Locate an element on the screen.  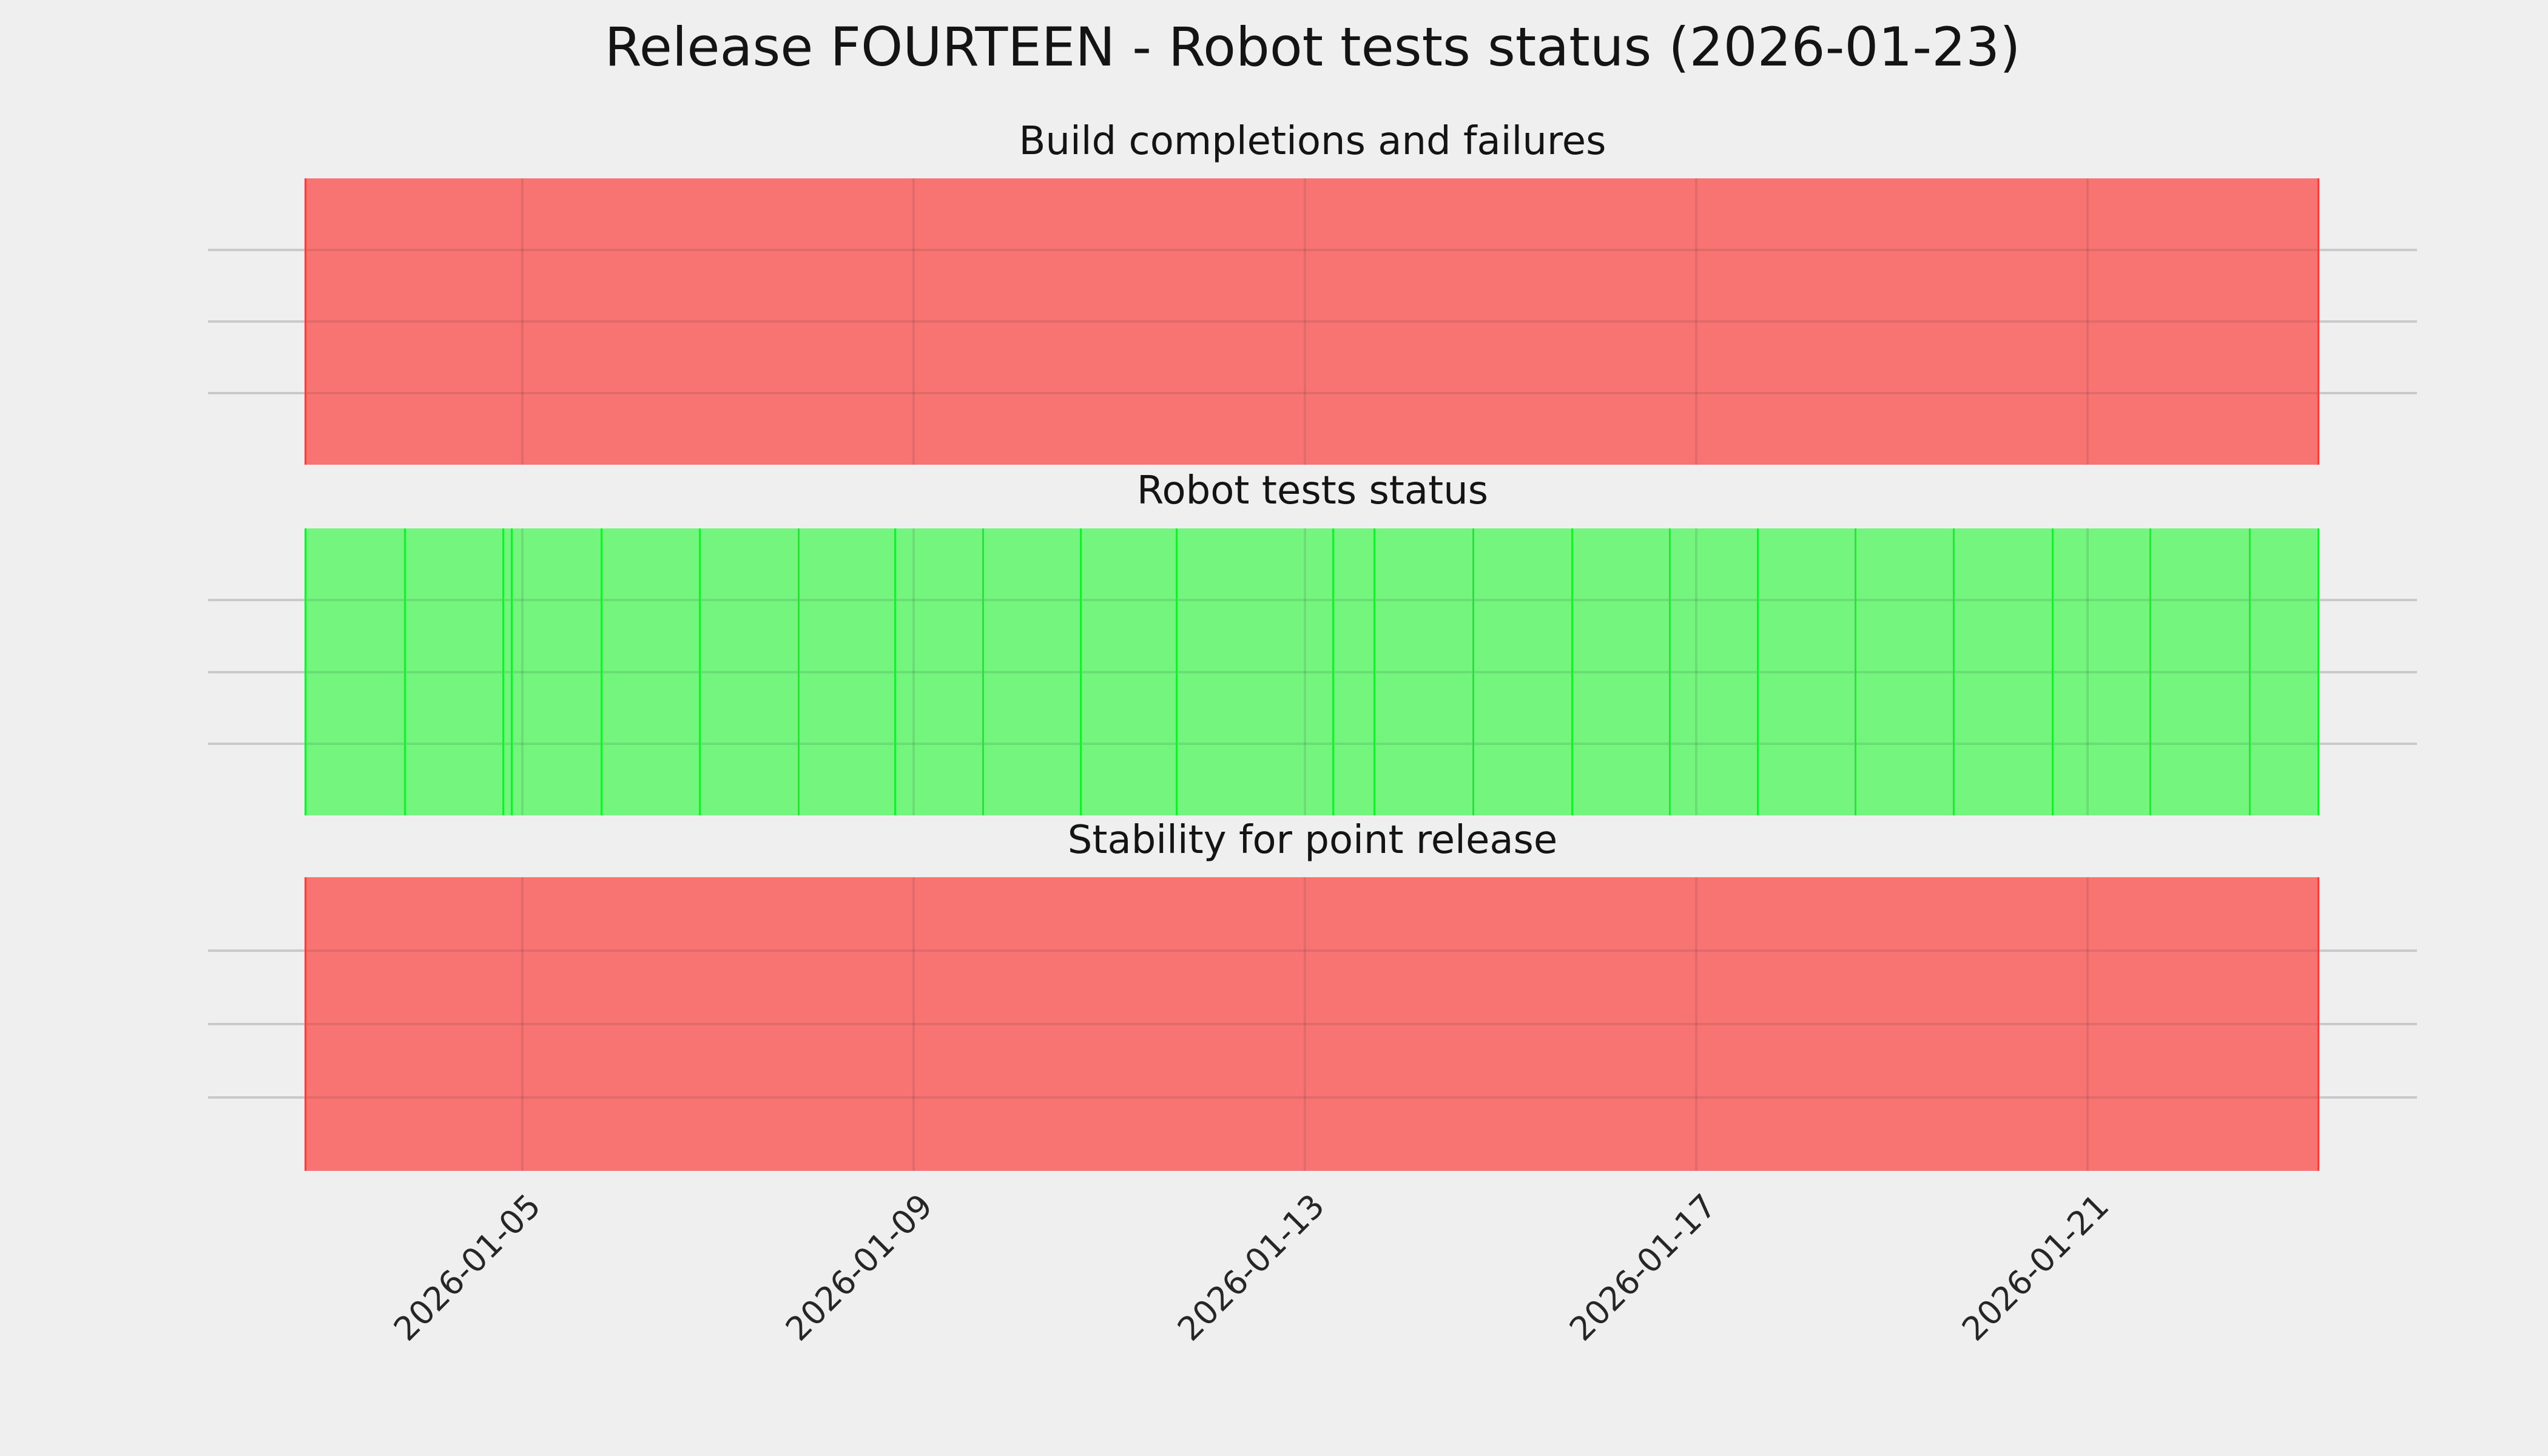
x-tick-label: 2026-01-13 is located at coordinates (1251, 1268).